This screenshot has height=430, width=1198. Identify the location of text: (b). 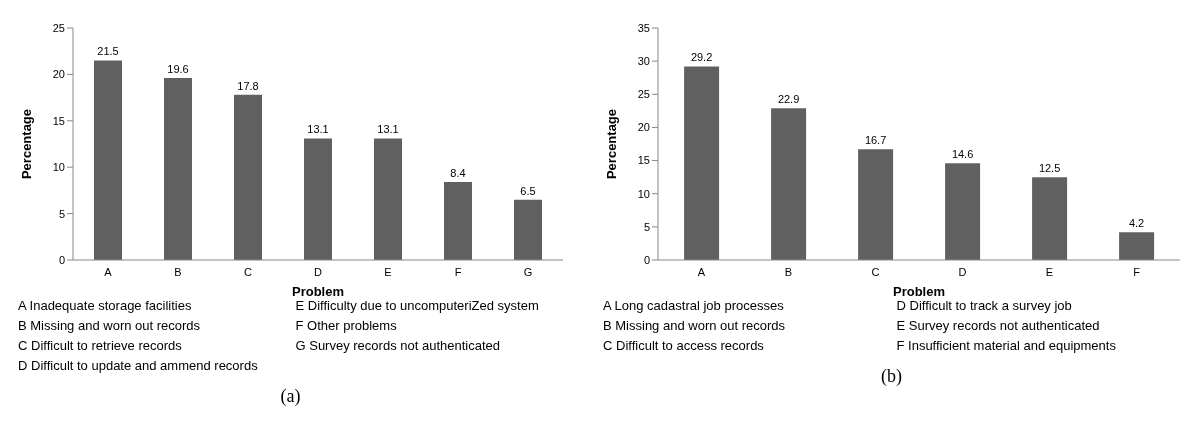
(891, 376).